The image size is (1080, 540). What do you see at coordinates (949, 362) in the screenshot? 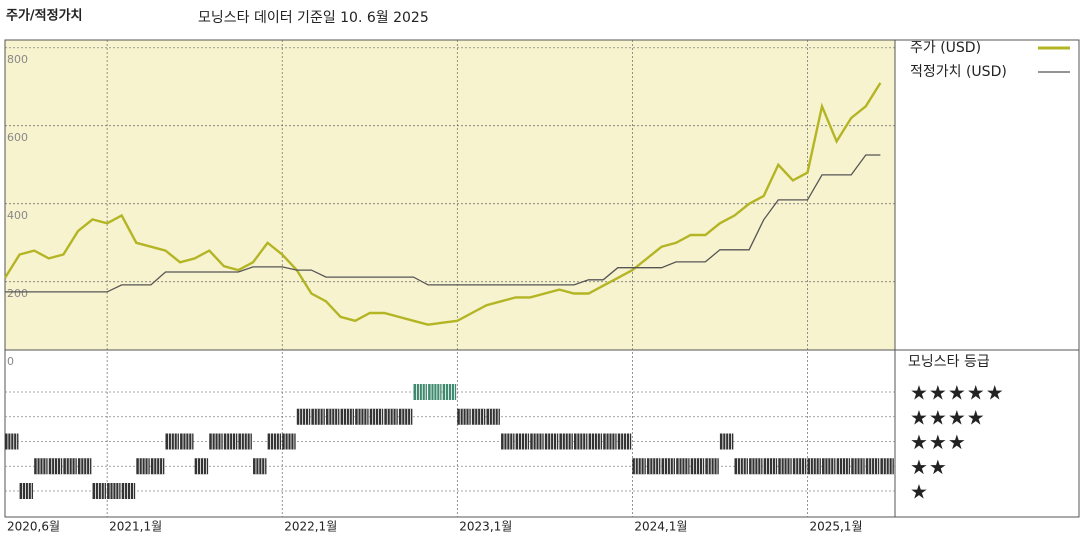
I see `rating-title: 모닝스타 등급` at bounding box center [949, 362].